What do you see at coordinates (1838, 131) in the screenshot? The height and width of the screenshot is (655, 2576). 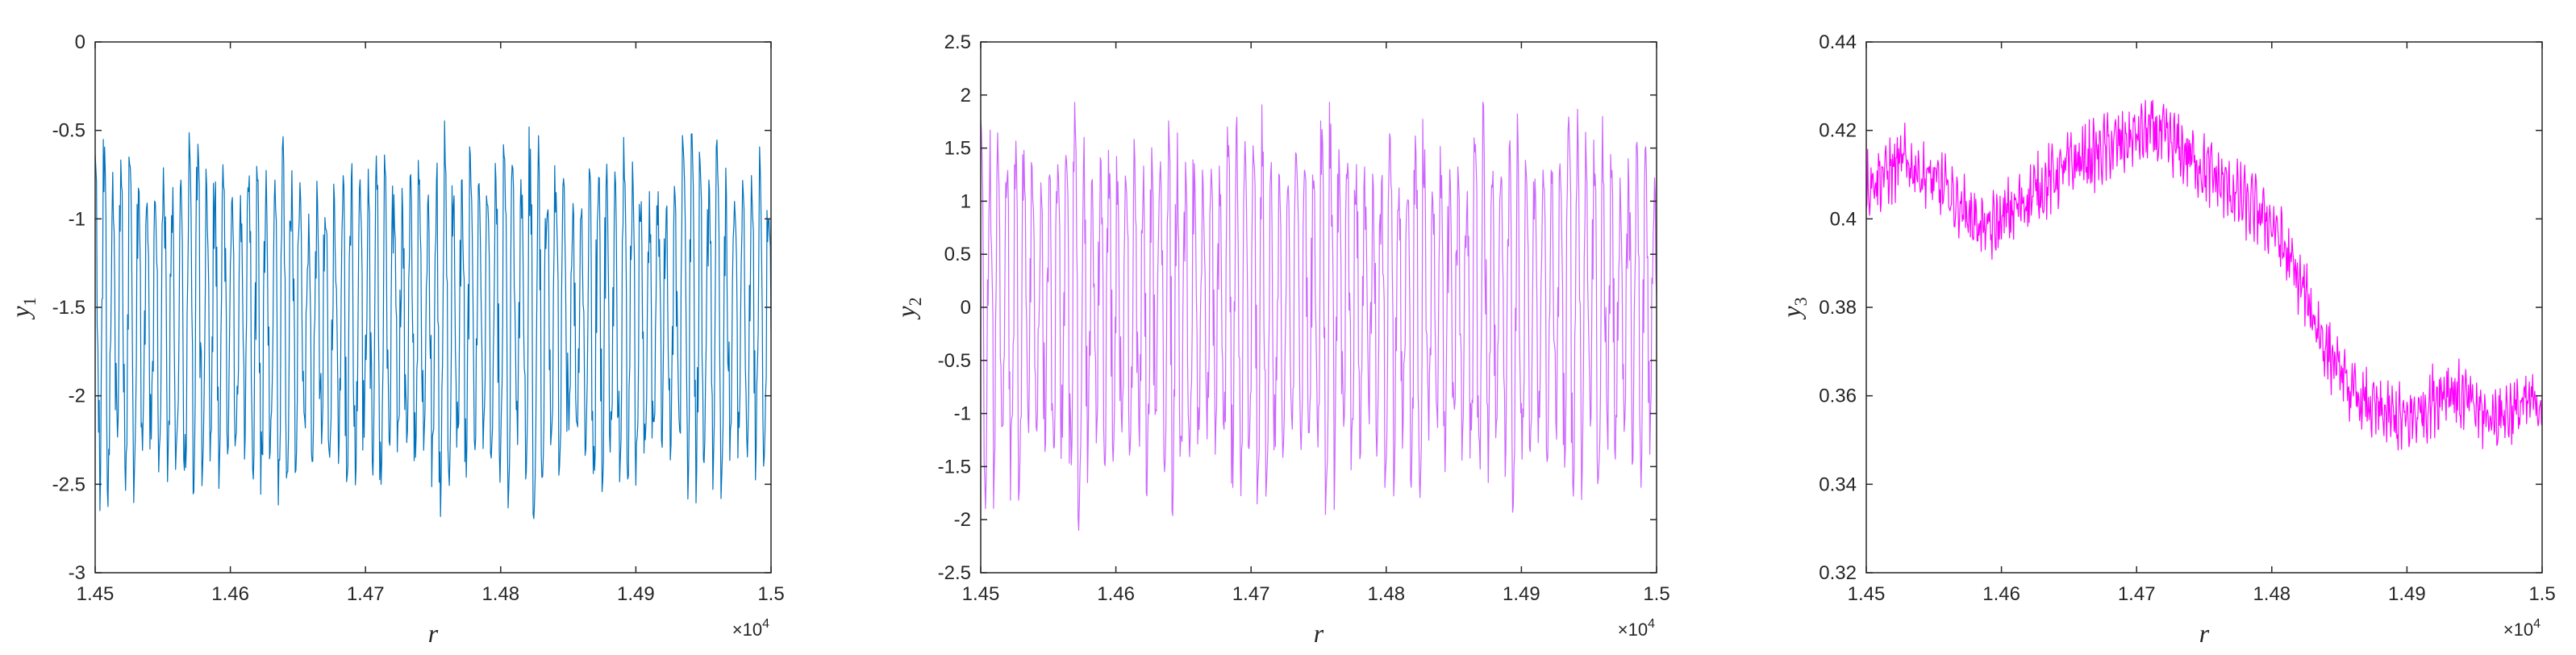 I see `y-tick-label: 0.42` at bounding box center [1838, 131].